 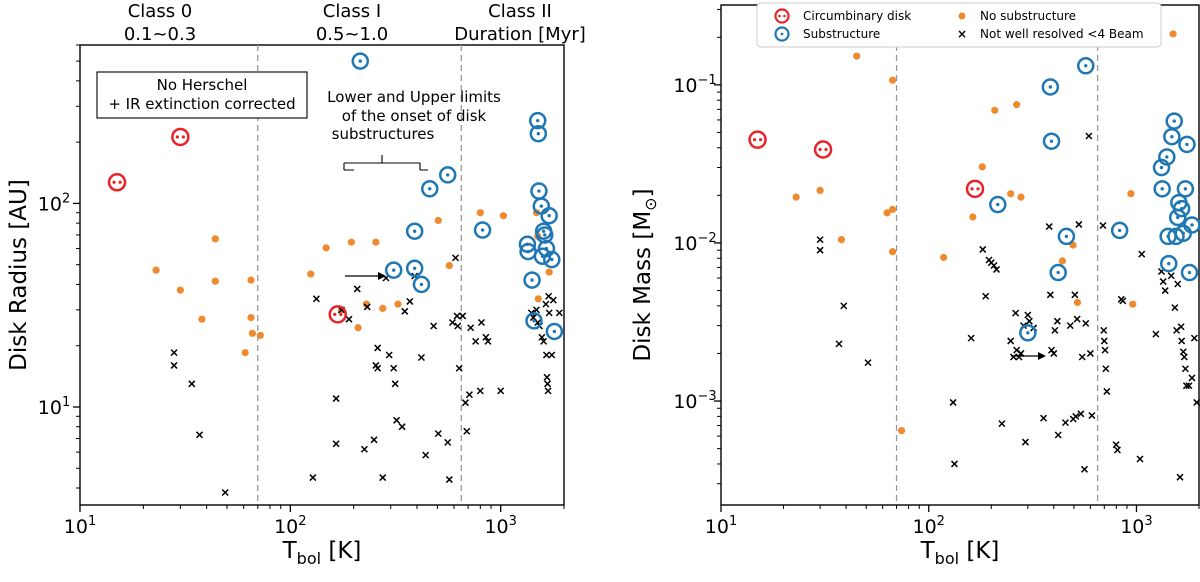 What do you see at coordinates (54, 203) in the screenshot?
I see `left-y-tick-label-1: 102` at bounding box center [54, 203].